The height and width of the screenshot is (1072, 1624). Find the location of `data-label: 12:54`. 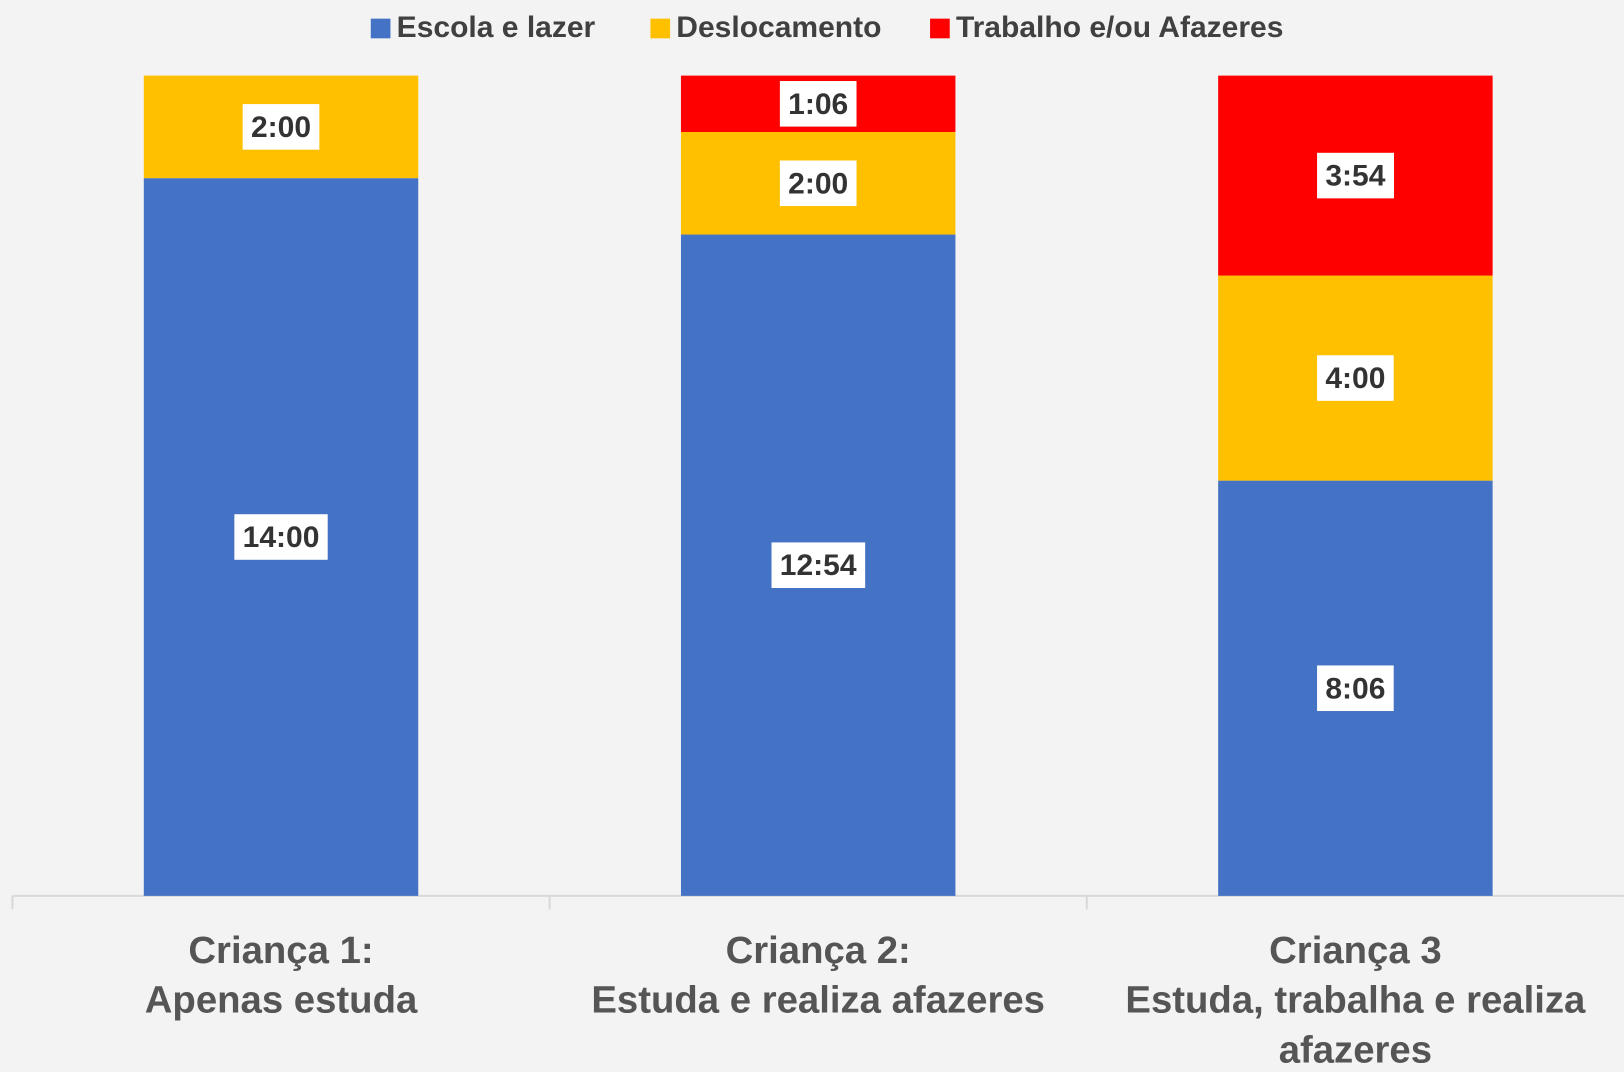

data-label: 12:54 is located at coordinates (818, 565).